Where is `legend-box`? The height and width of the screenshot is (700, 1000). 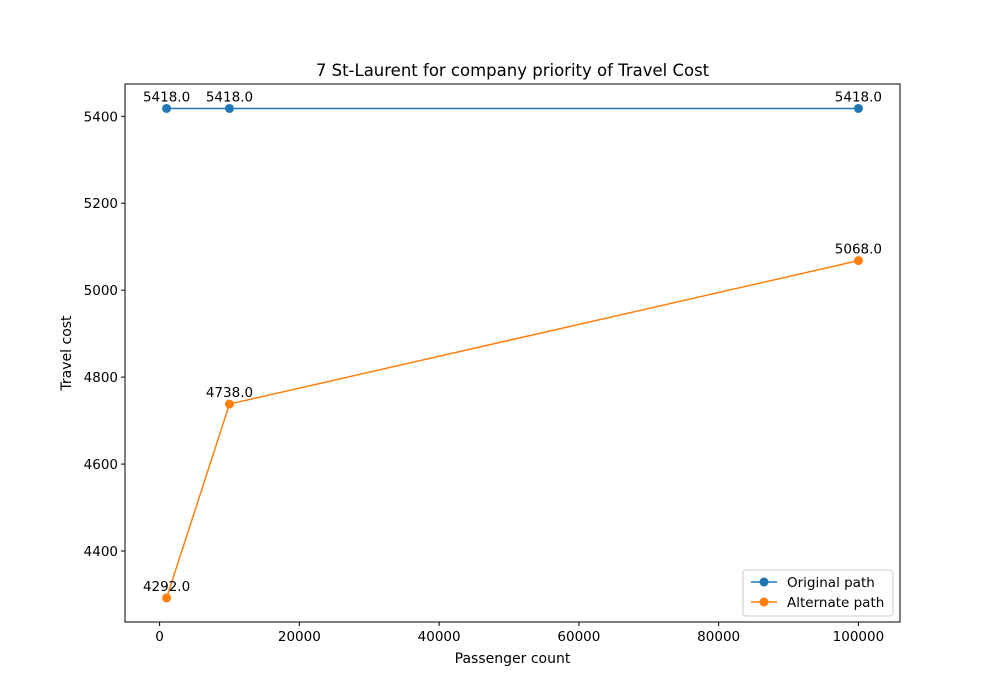 legend-box is located at coordinates (818, 593).